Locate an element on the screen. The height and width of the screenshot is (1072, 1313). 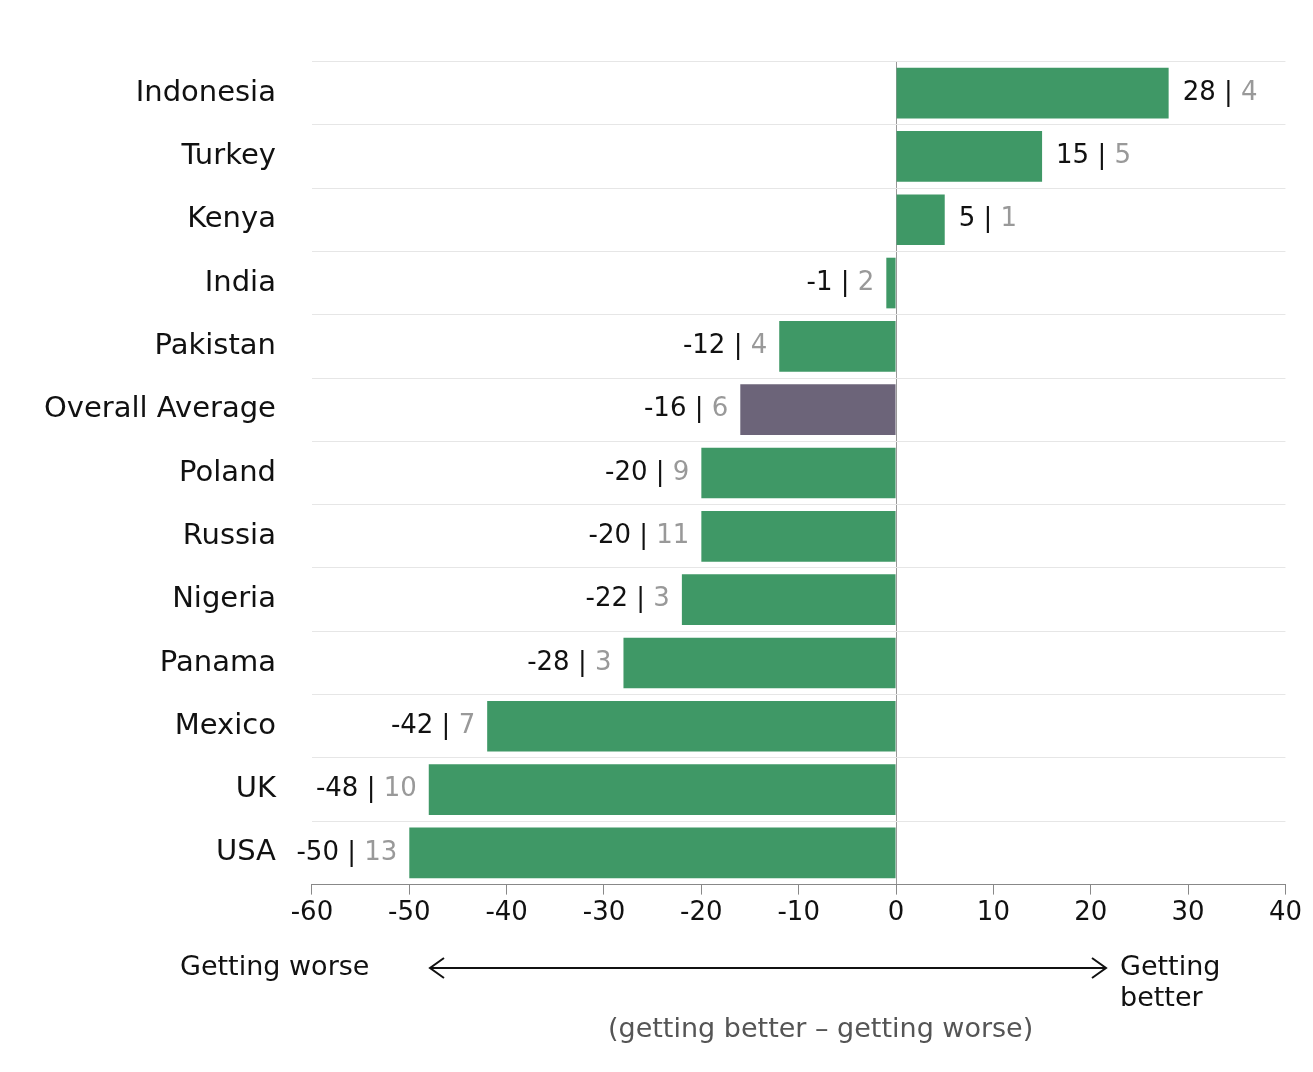
y-tick-label: India is located at coordinates (240, 280).